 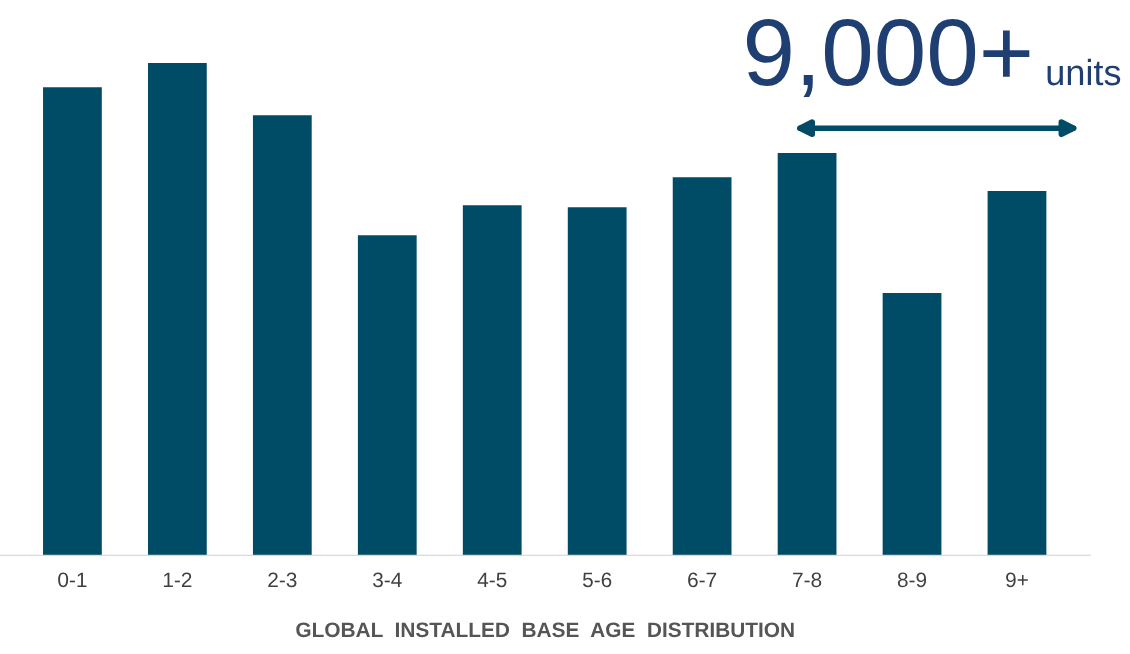 I want to click on x-tick-label: 0-1, so click(x=72, y=580).